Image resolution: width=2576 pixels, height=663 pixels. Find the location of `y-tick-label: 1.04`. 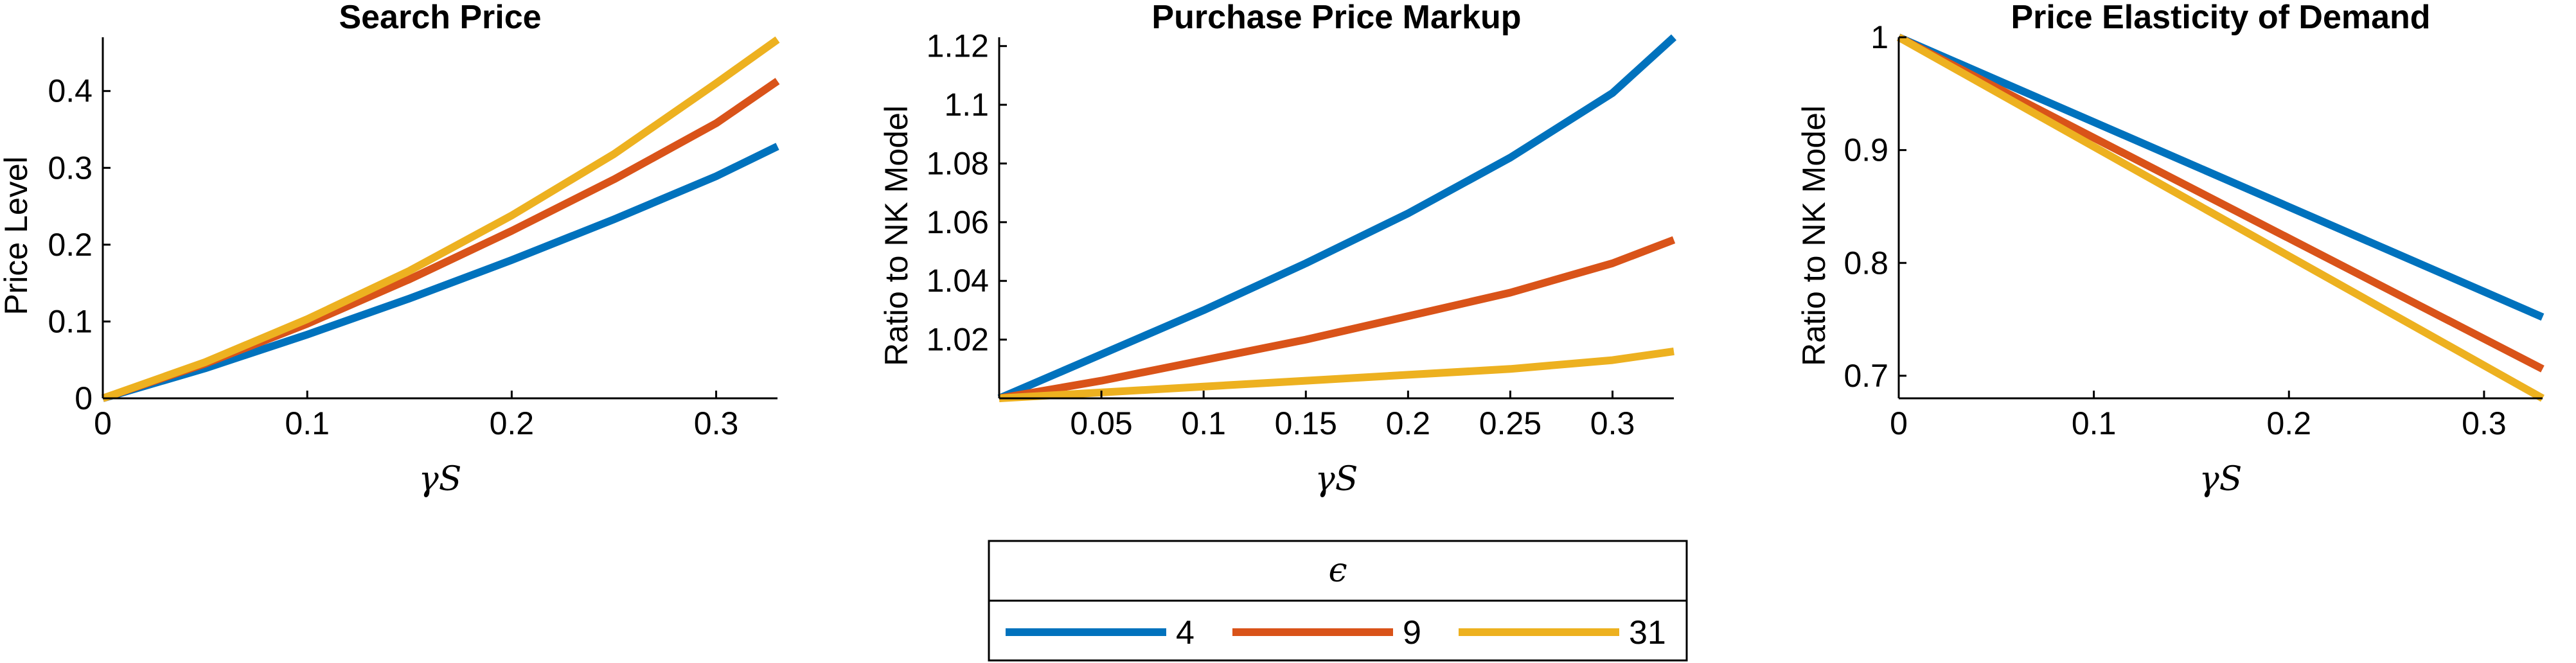

y-tick-label: 1.04 is located at coordinates (958, 281).